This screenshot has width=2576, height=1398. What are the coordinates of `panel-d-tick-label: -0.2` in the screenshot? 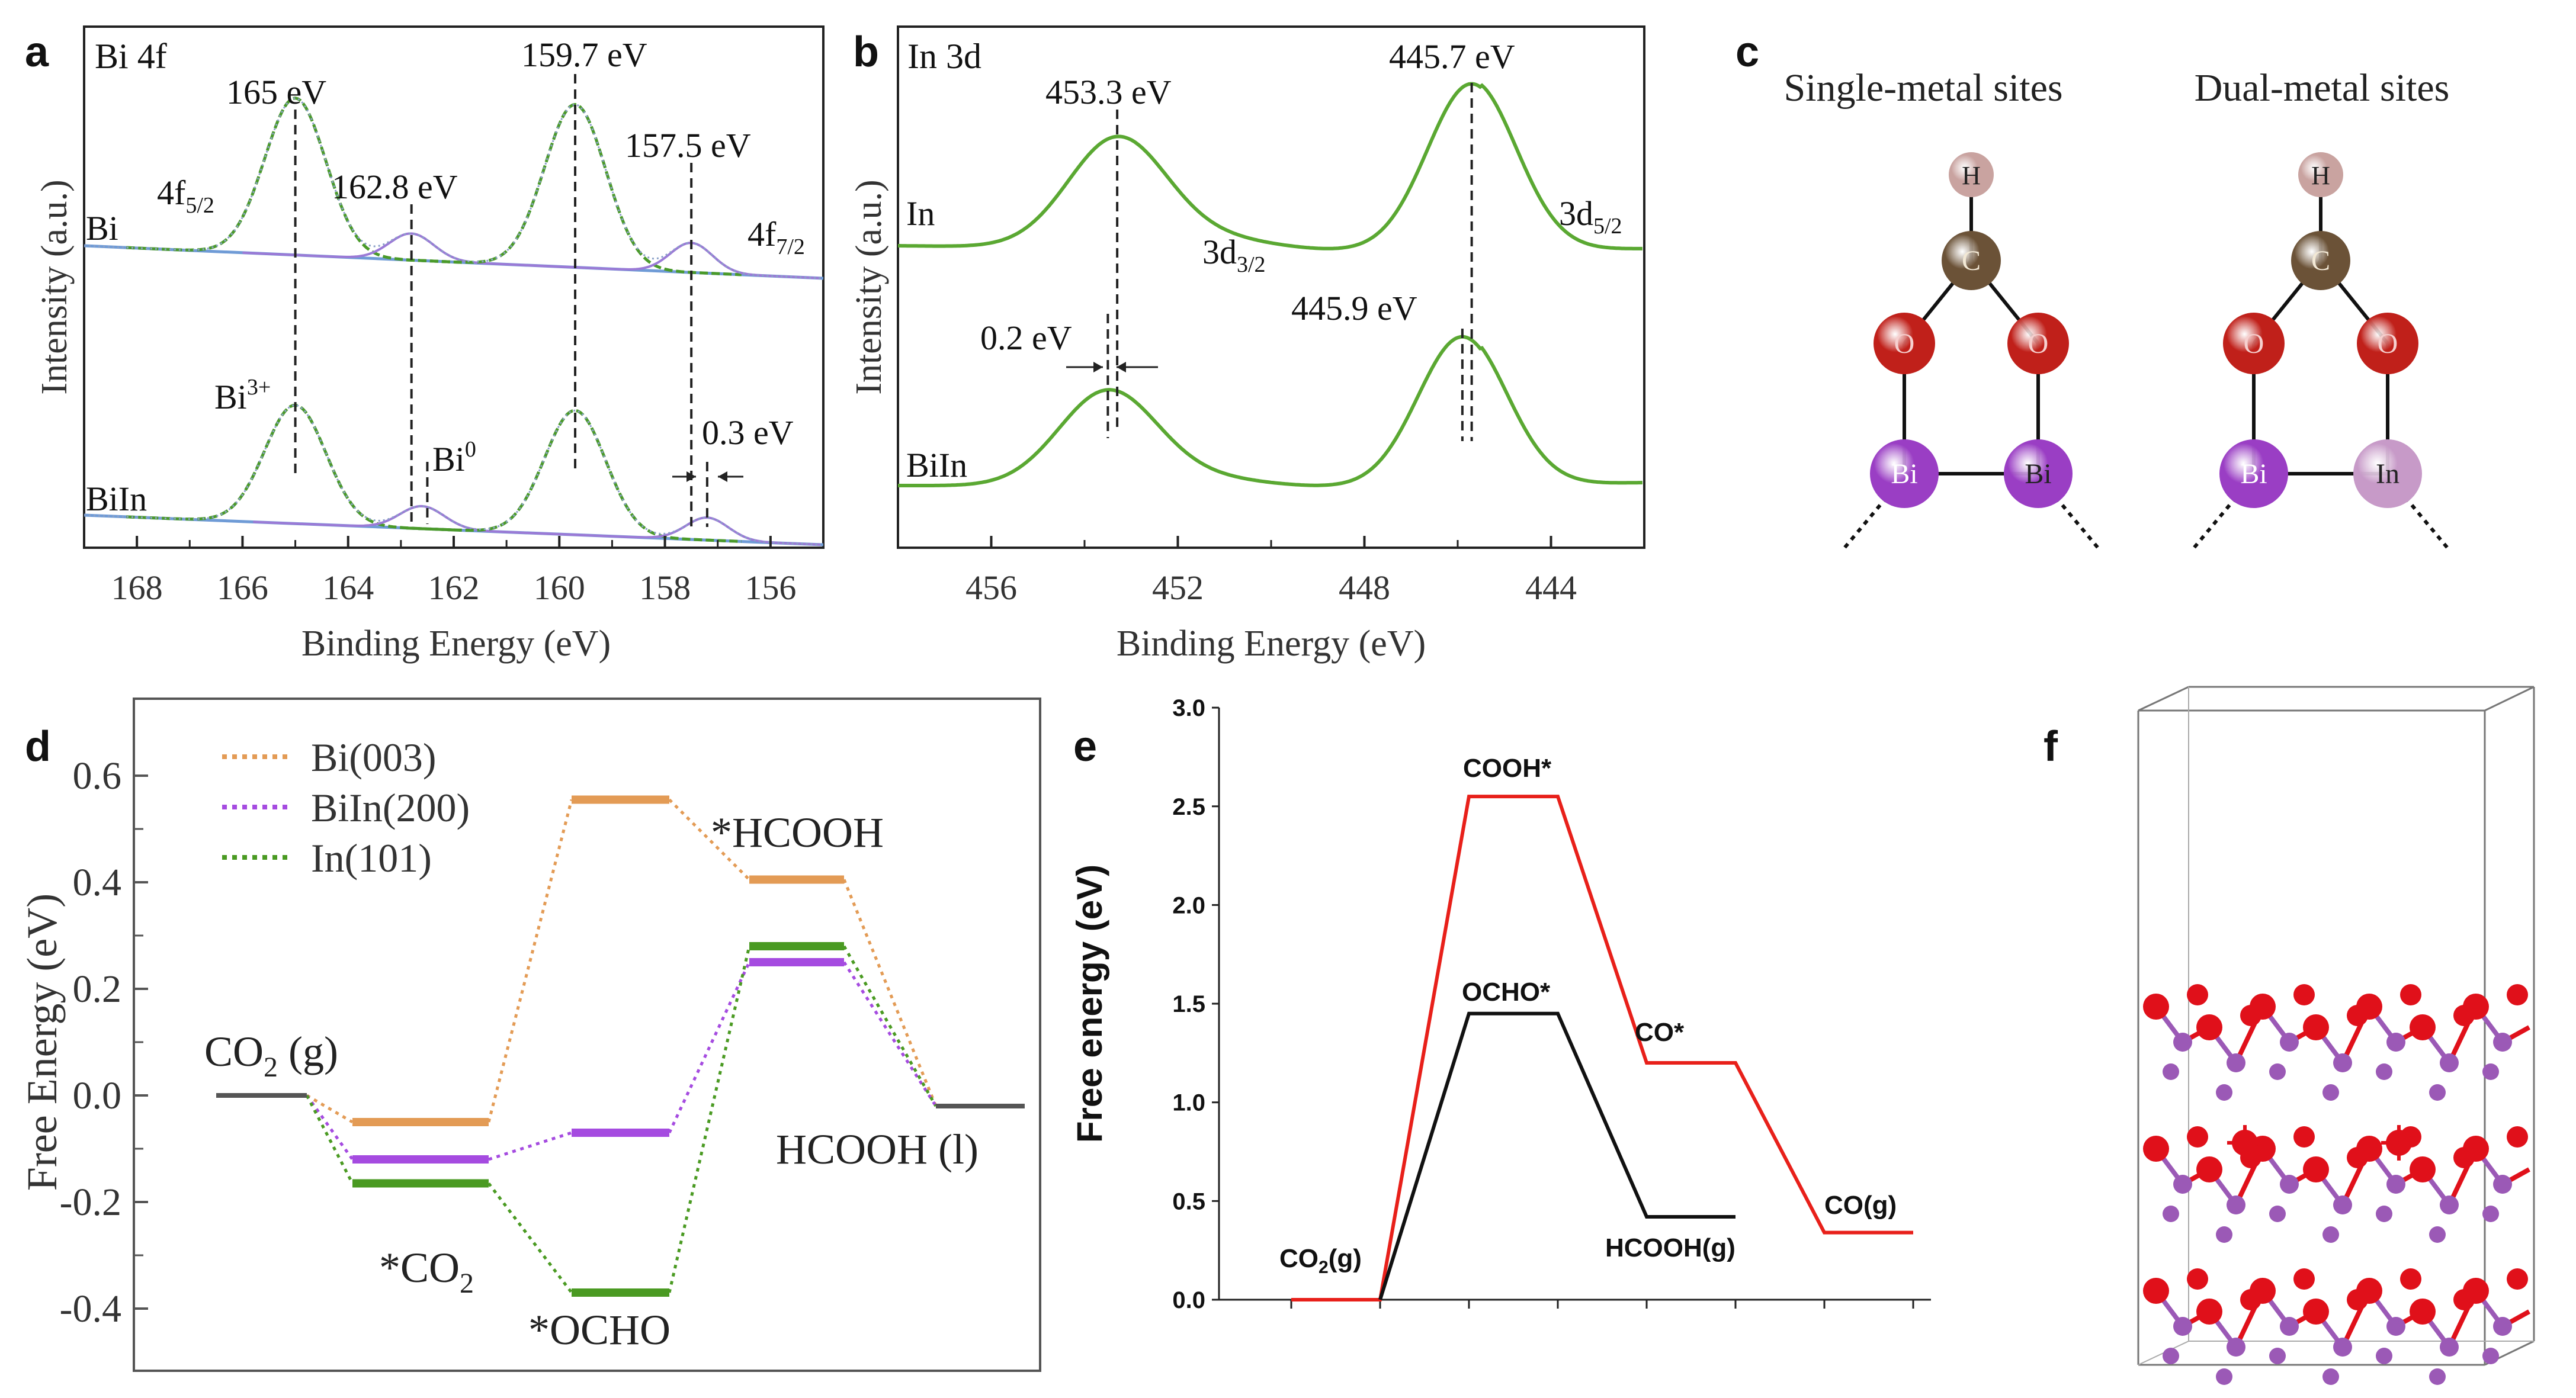 It's located at (90, 1202).